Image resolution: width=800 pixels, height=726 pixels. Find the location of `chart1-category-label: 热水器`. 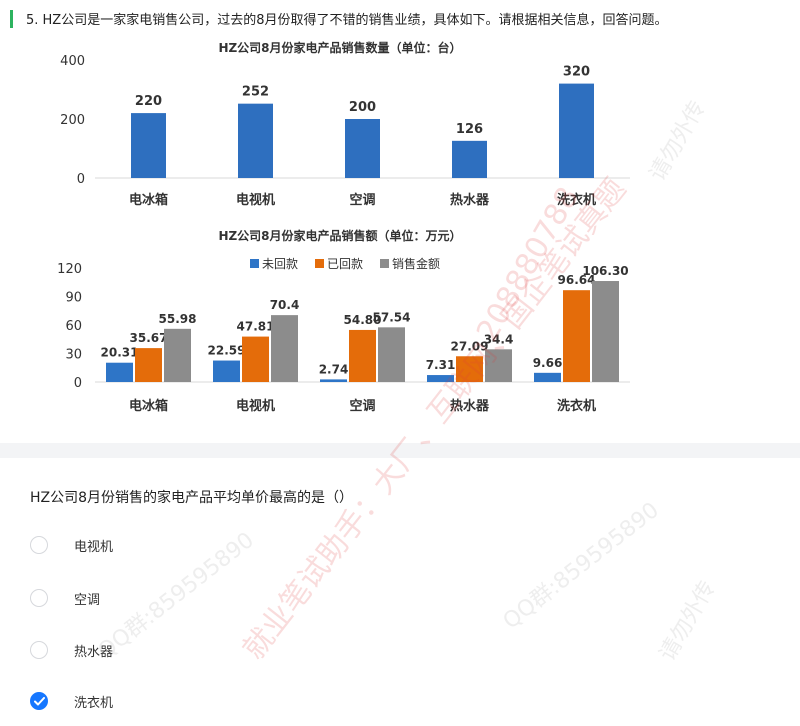

chart1-category-label: 热水器 is located at coordinates (470, 200).